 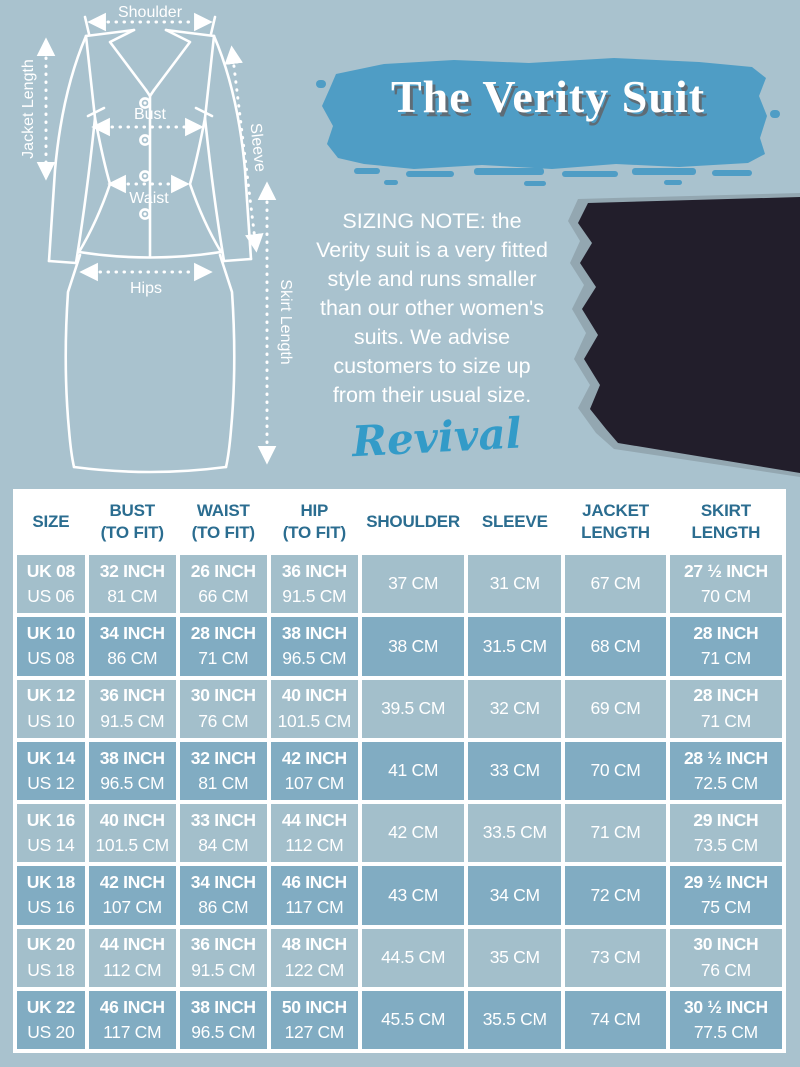 I want to click on cell-value: 75 CM, so click(x=725, y=907).